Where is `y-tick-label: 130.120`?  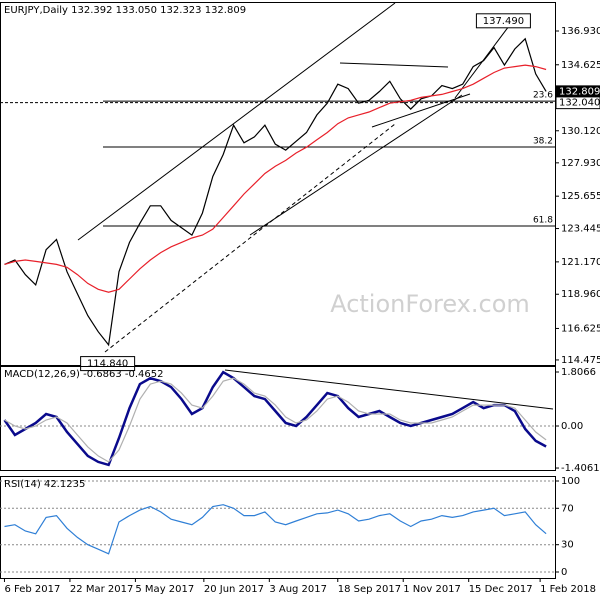
y-tick-label: 130.120 is located at coordinates (580, 131).